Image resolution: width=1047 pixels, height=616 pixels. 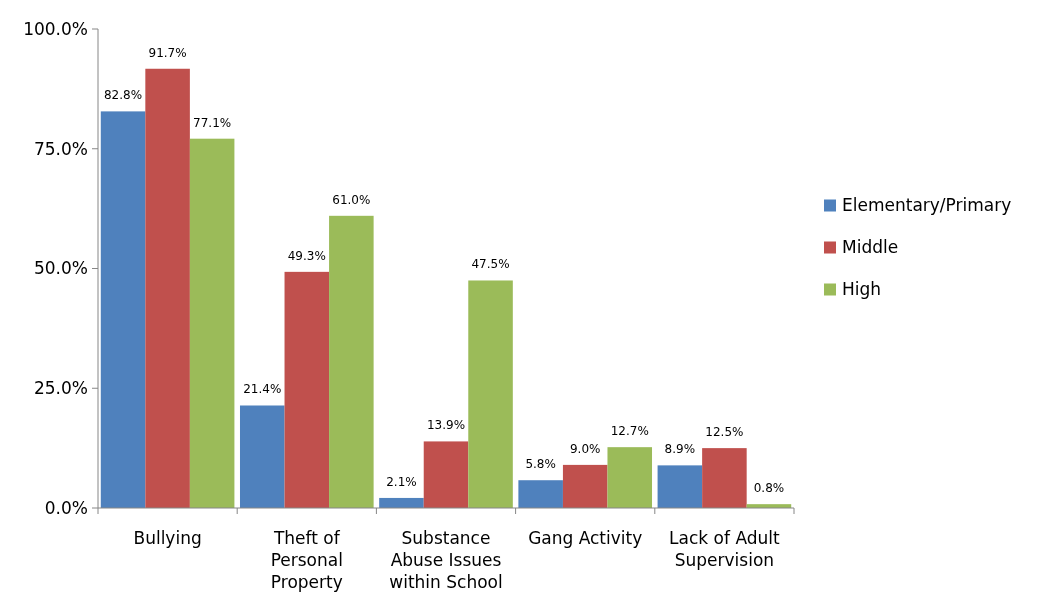 I want to click on data-label: 12.7%, so click(x=629, y=431).